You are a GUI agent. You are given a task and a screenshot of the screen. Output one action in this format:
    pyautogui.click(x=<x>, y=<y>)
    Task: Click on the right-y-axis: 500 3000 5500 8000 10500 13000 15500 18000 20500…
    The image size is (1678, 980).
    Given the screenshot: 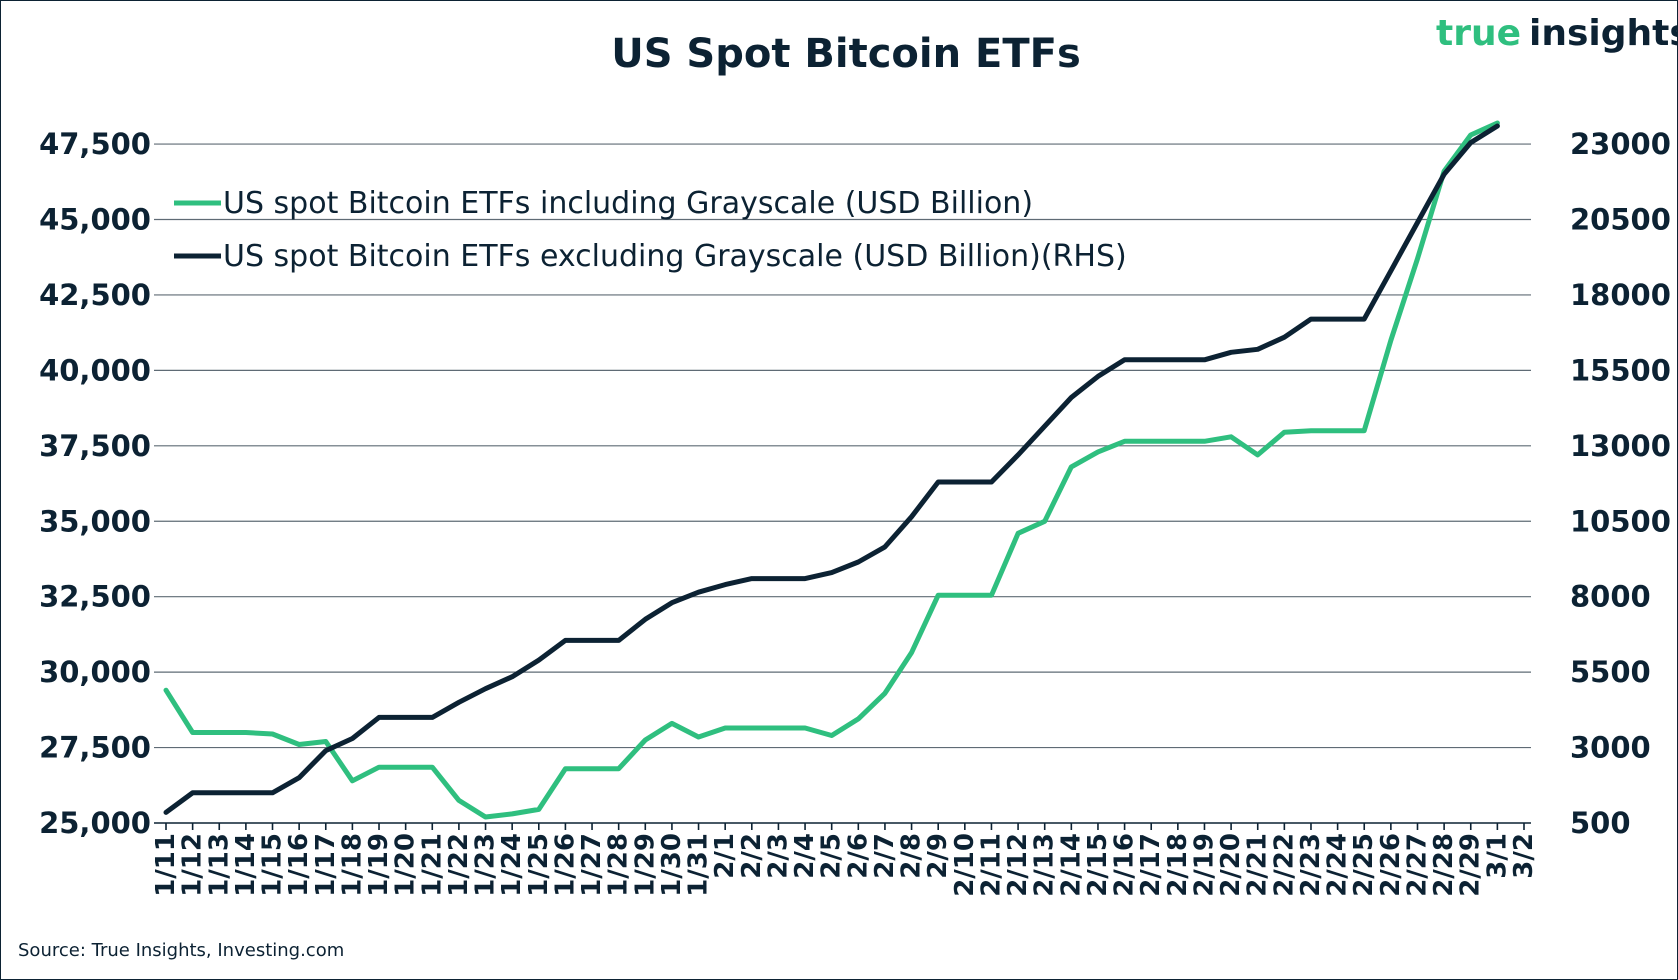 What is the action you would take?
    pyautogui.click(x=1620, y=483)
    